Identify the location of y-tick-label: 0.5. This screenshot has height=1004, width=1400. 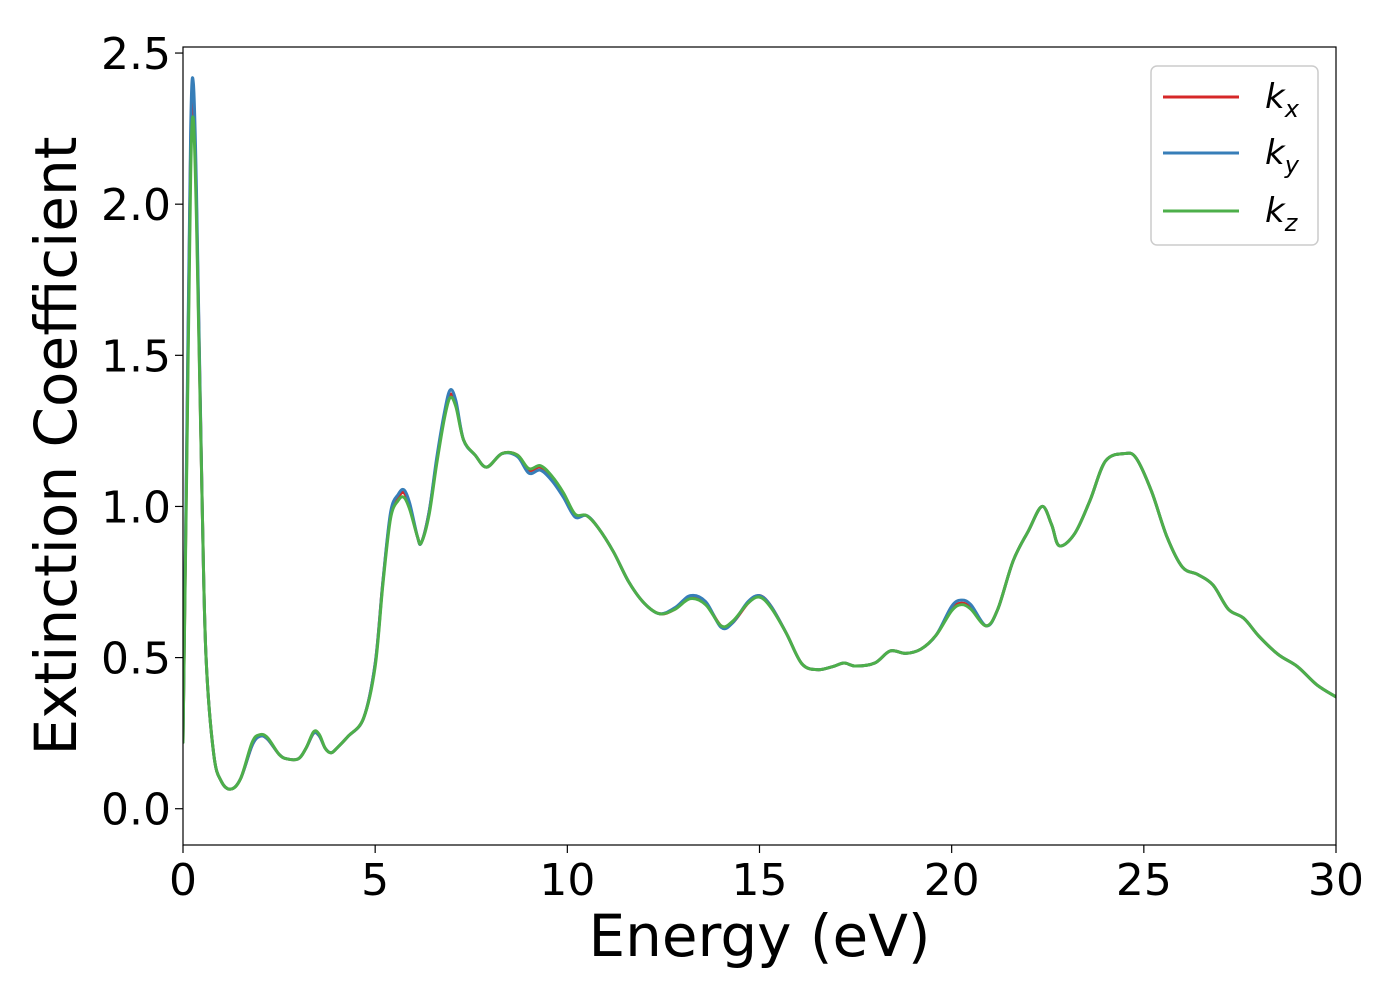
(136, 659).